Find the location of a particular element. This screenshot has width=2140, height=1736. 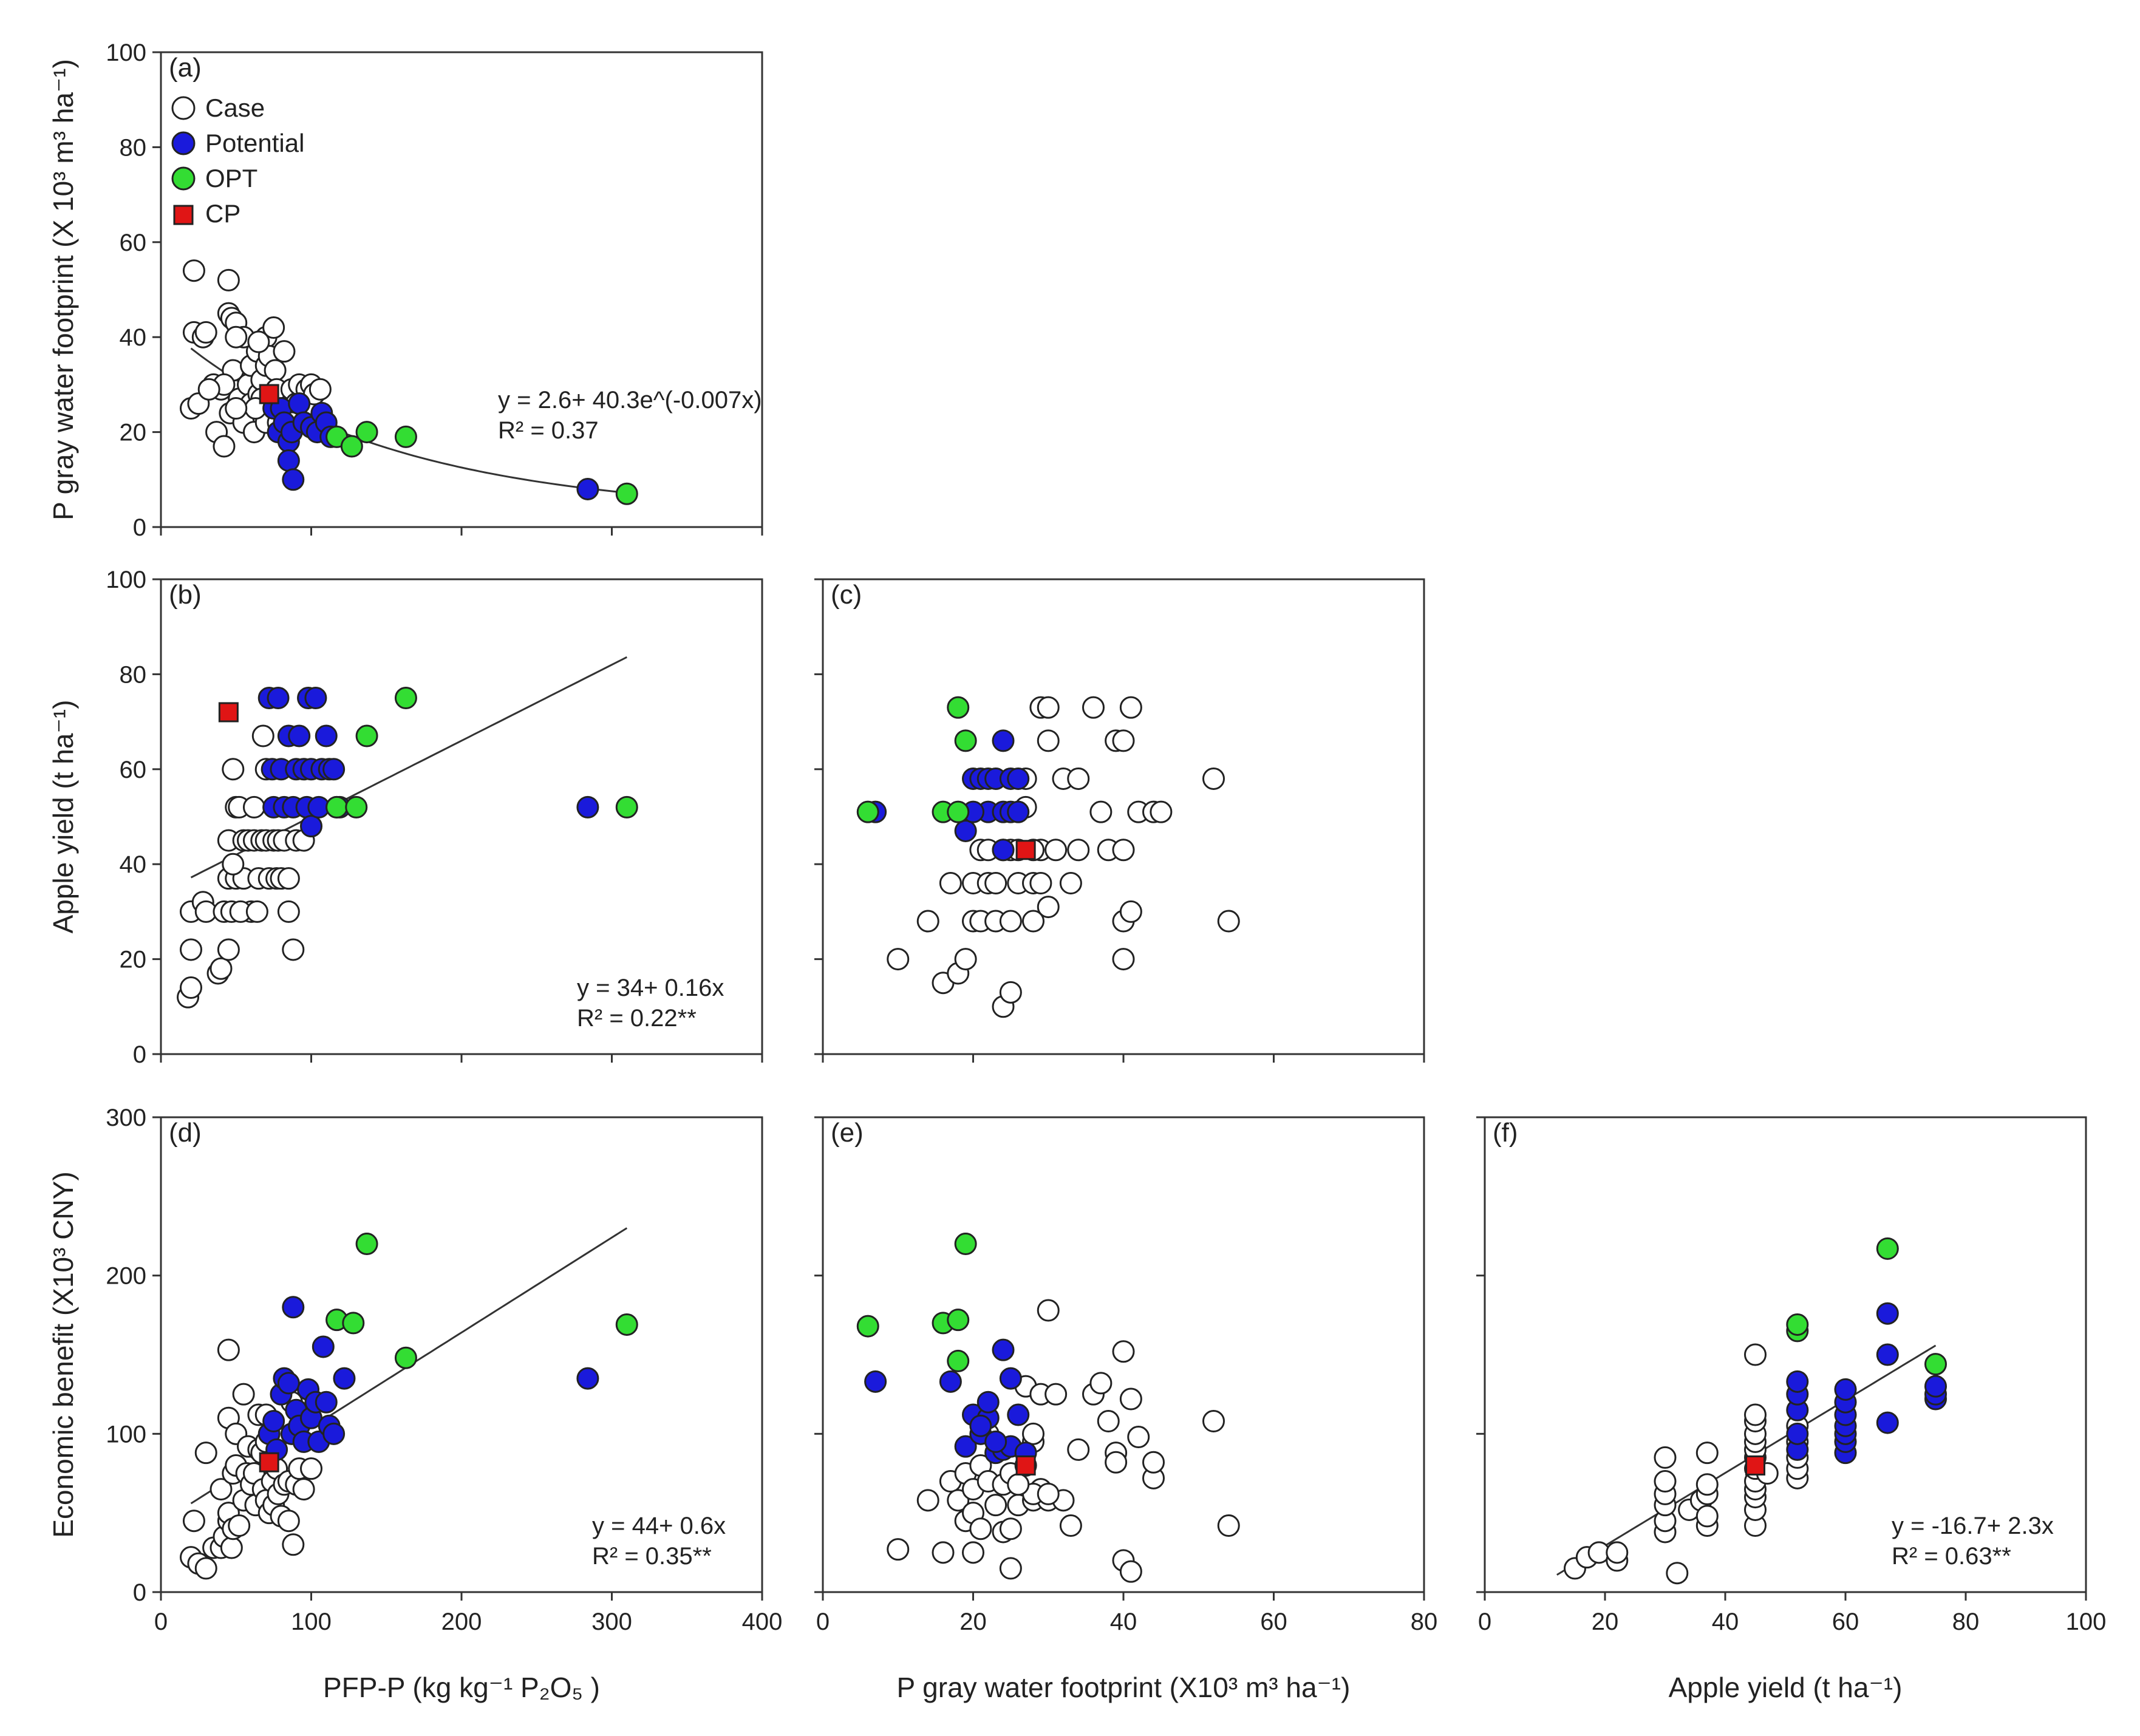

x-tick-label: 60 is located at coordinates (1845, 1621).